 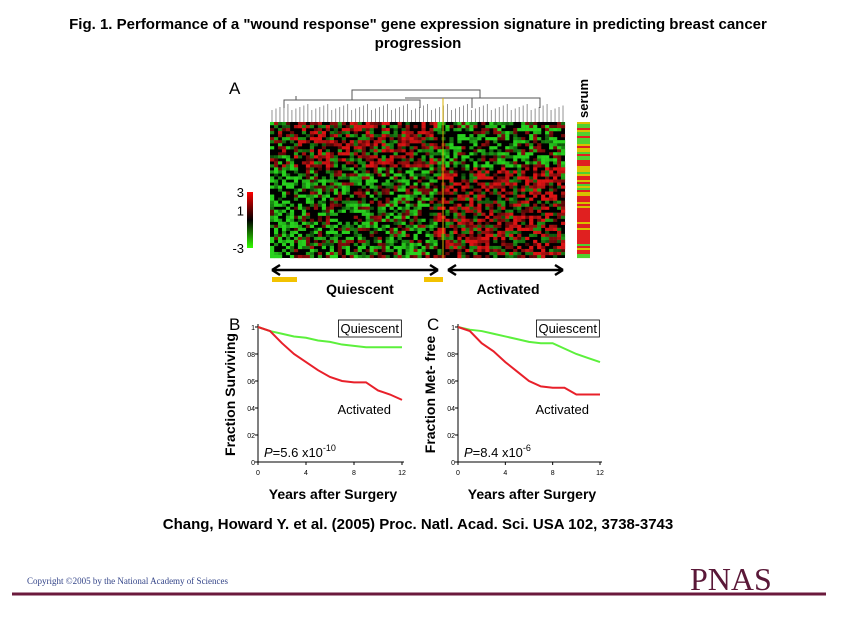 I want to click on y-tick-label: 06, so click(x=251, y=382).